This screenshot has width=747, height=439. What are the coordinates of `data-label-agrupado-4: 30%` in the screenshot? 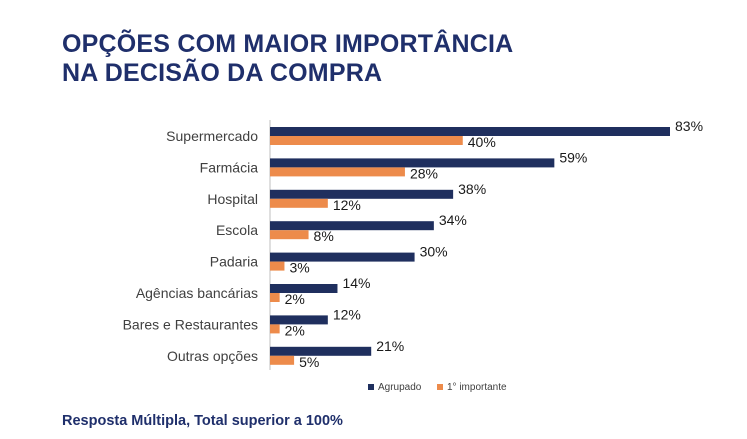 It's located at (434, 252).